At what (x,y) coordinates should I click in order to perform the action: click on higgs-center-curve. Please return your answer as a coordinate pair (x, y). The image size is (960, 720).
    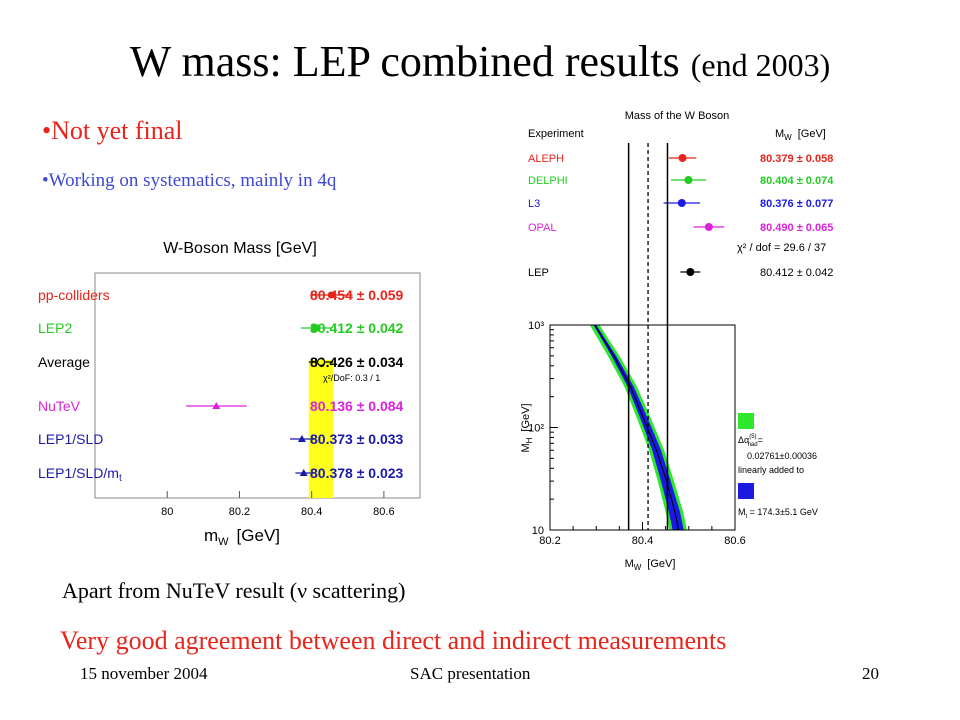
    Looking at the image, I should click on (637, 427).